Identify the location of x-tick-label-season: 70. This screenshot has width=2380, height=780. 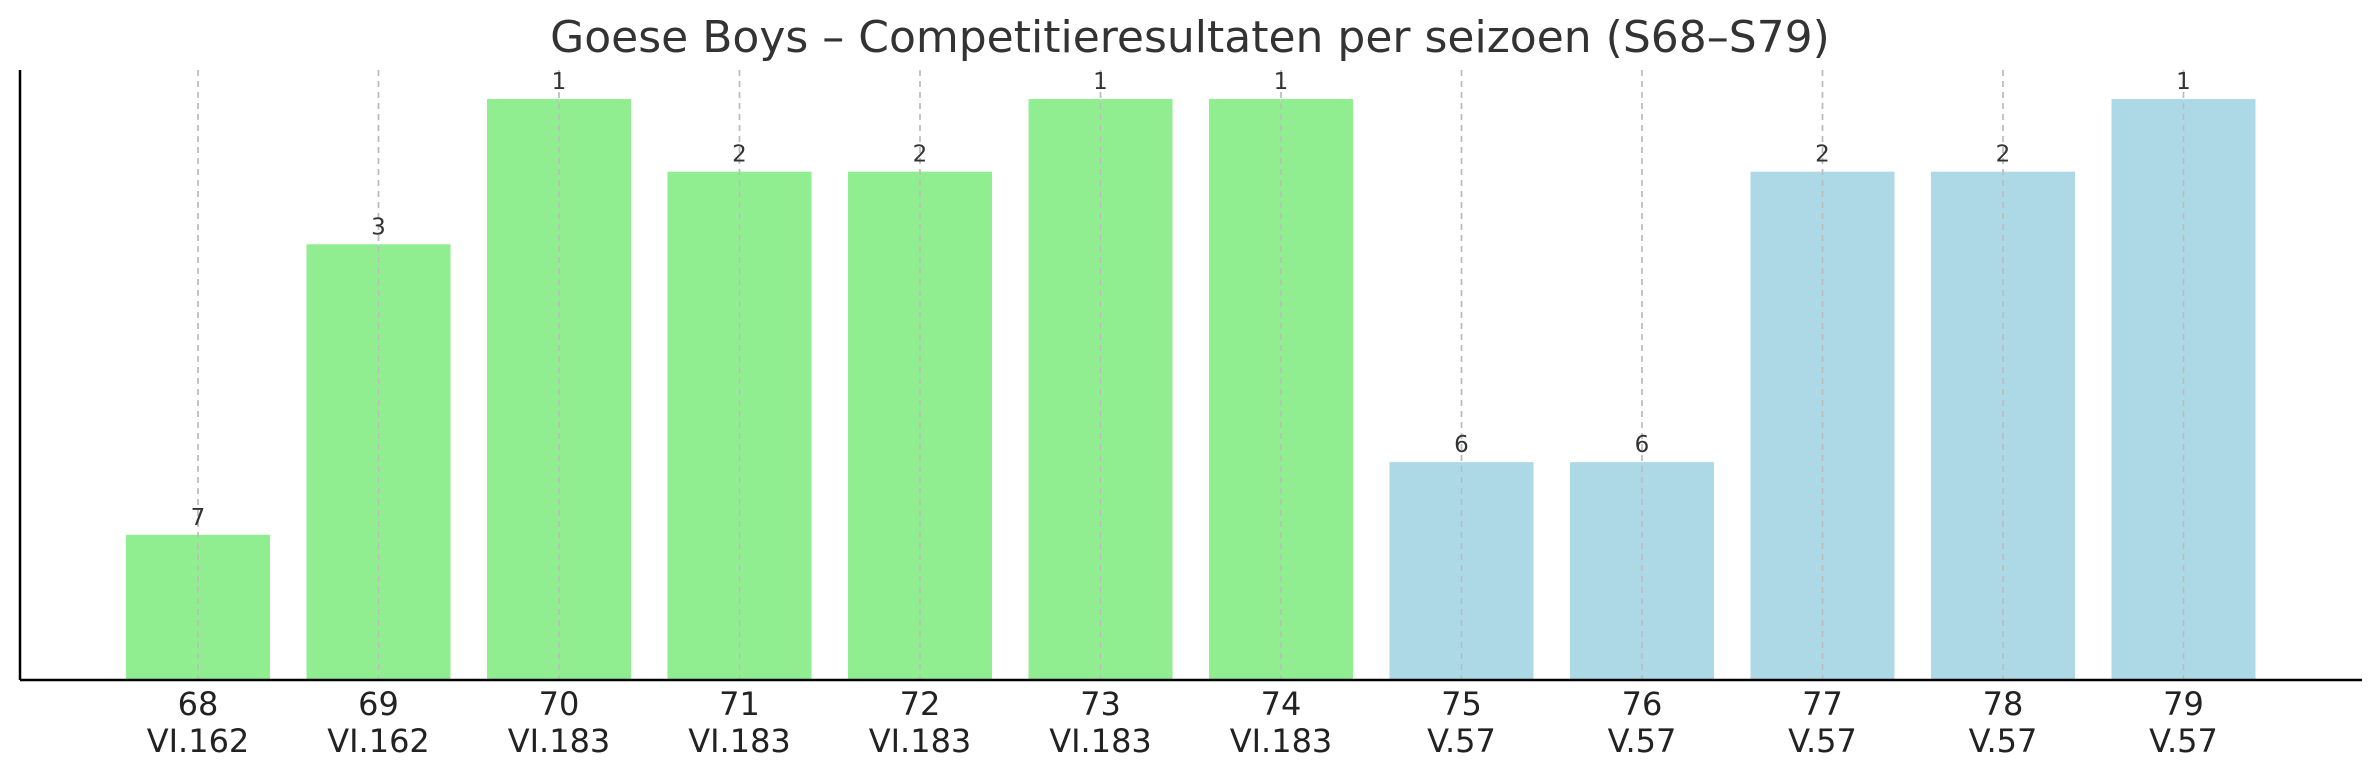
(559, 704).